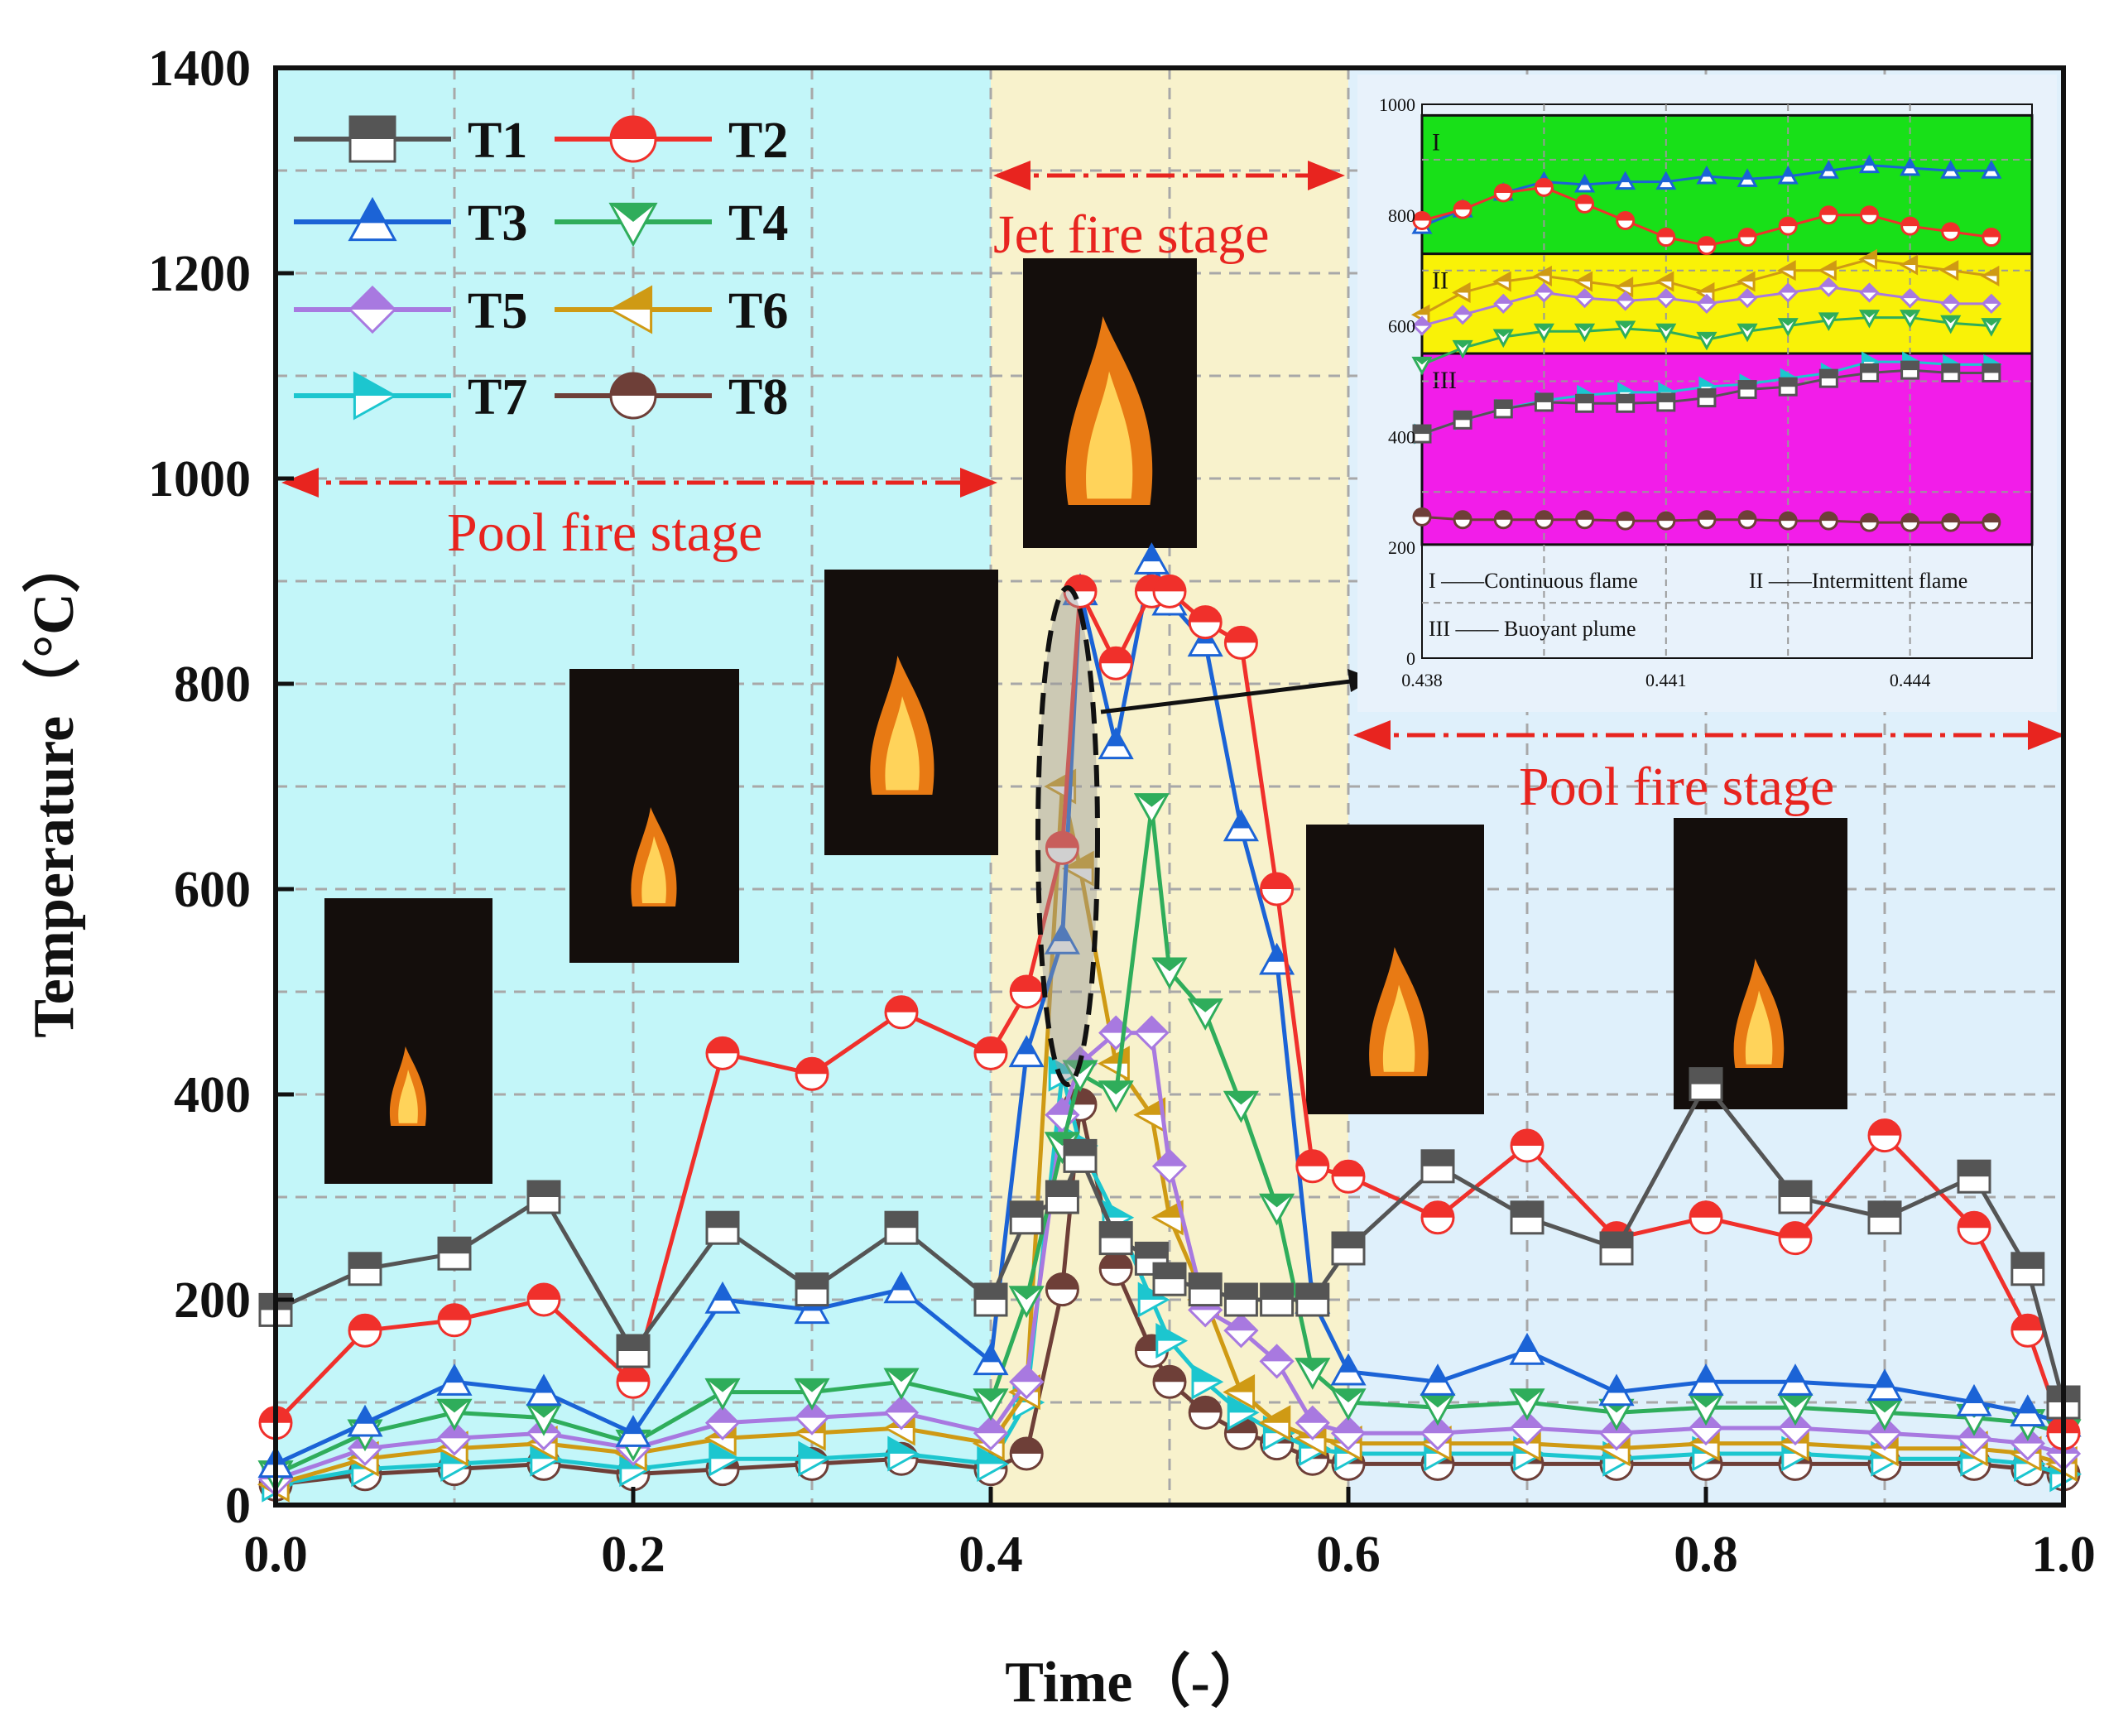  Describe the element at coordinates (275, 1555) in the screenshot. I see `x-tick-label: 0.0` at that location.